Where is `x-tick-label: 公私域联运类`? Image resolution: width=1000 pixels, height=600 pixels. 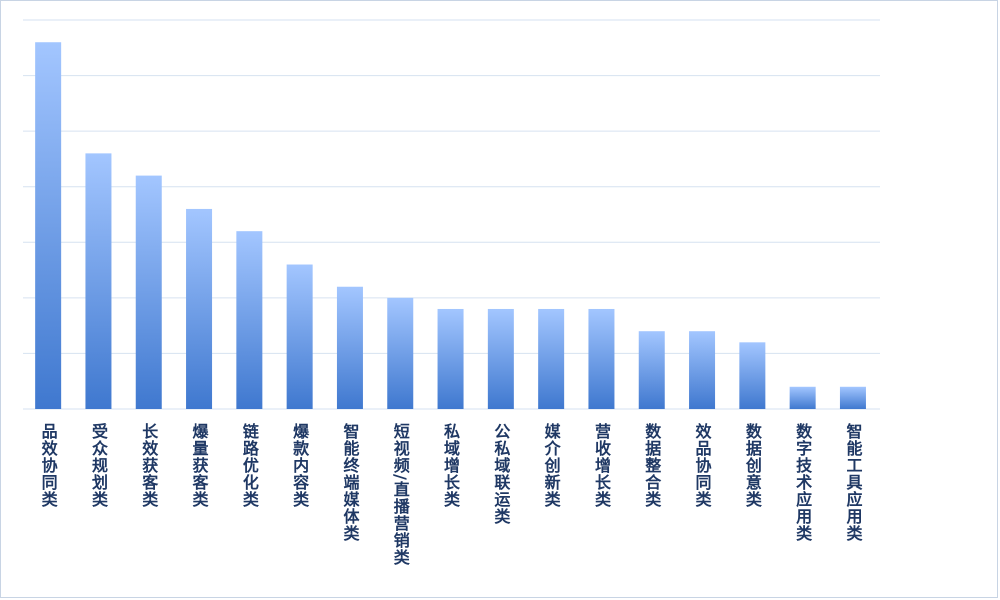
x-tick-label: 公私域联运类 is located at coordinates (500, 474).